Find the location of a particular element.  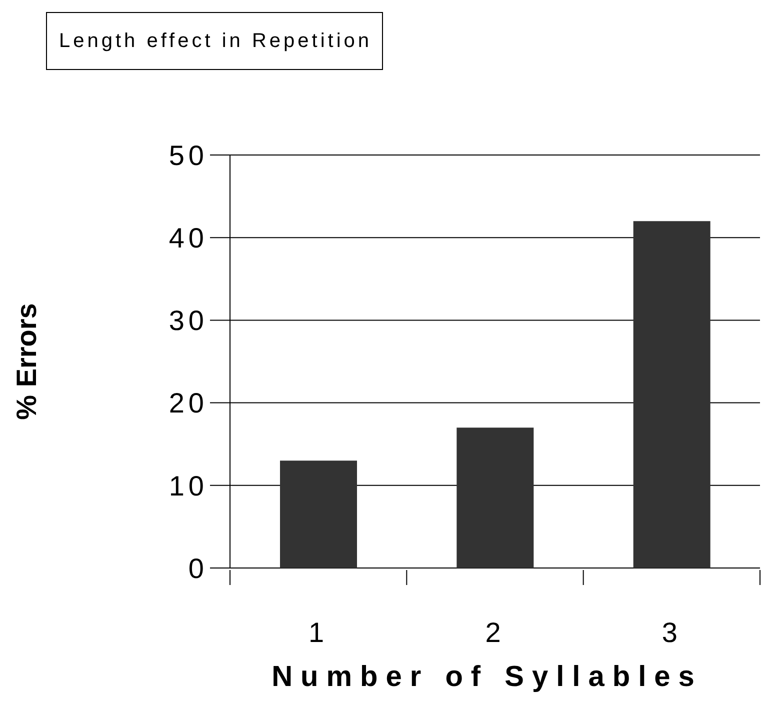

y-tick-label: 30 is located at coordinates (188, 320).